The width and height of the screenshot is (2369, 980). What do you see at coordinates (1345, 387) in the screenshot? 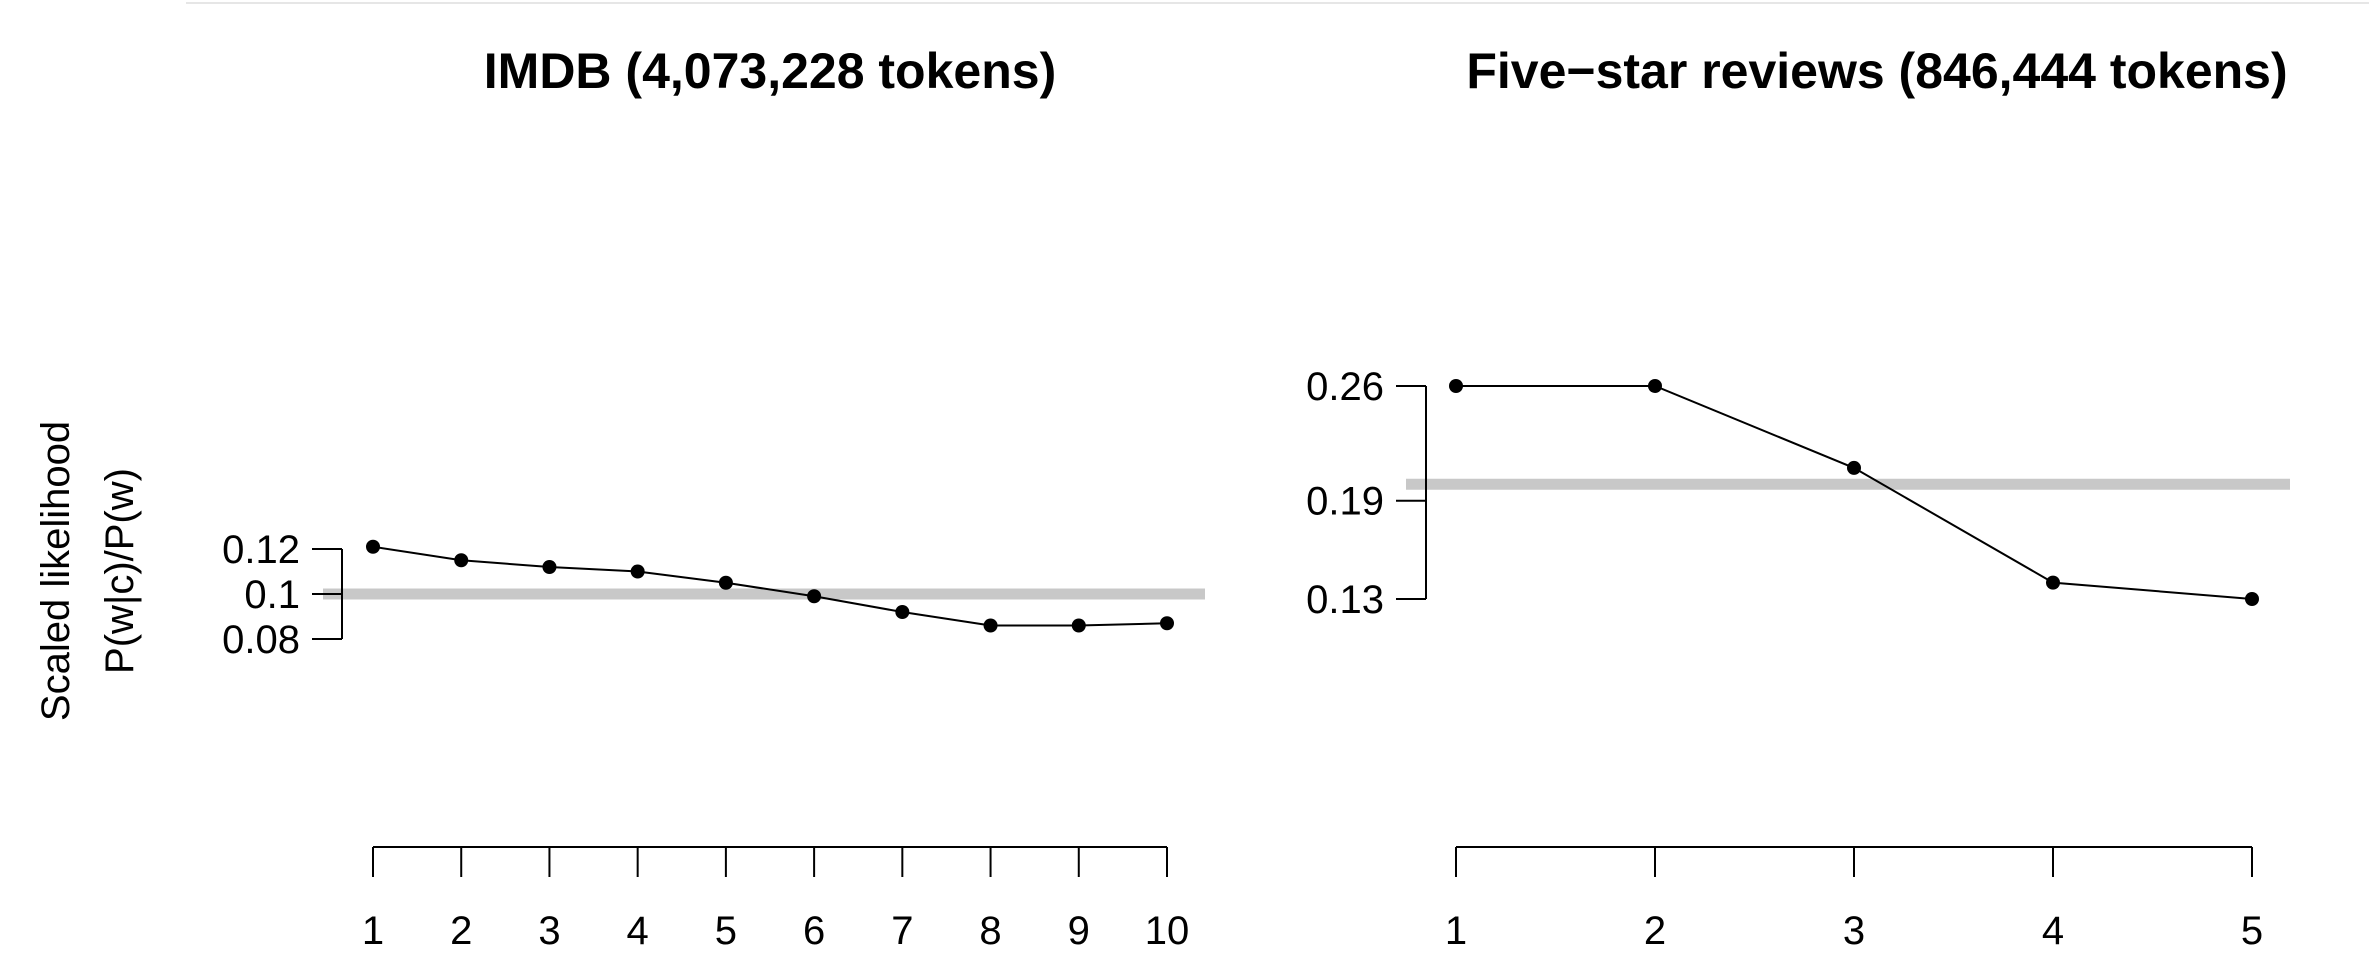
I see `chart1-y-tick-label: 0.26` at bounding box center [1345, 387].